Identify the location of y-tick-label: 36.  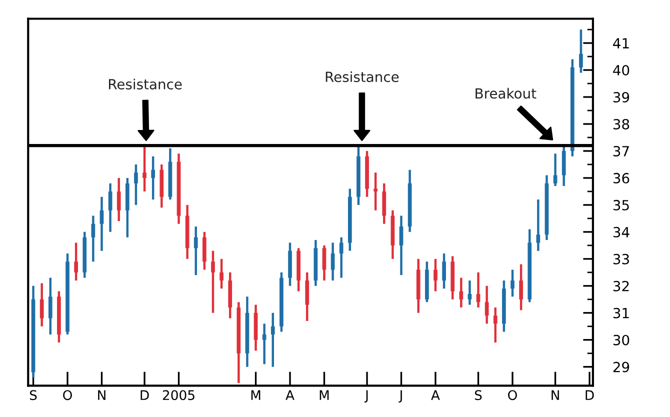
(621, 178).